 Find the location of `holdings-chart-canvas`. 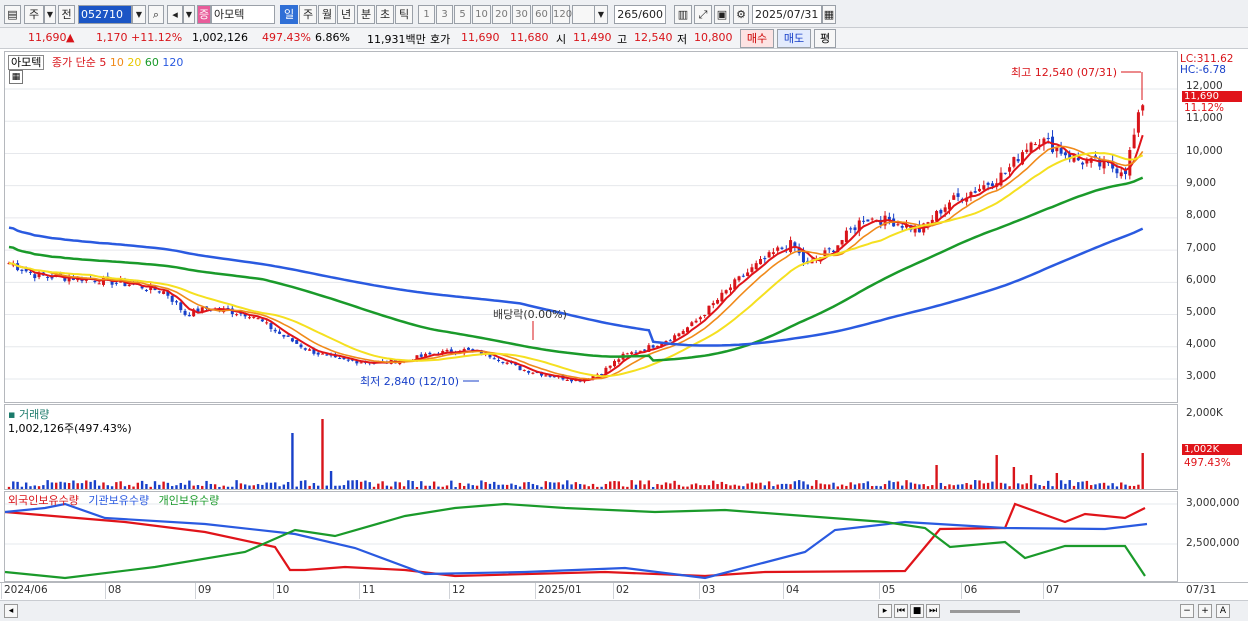

holdings-chart-canvas is located at coordinates (591, 536).